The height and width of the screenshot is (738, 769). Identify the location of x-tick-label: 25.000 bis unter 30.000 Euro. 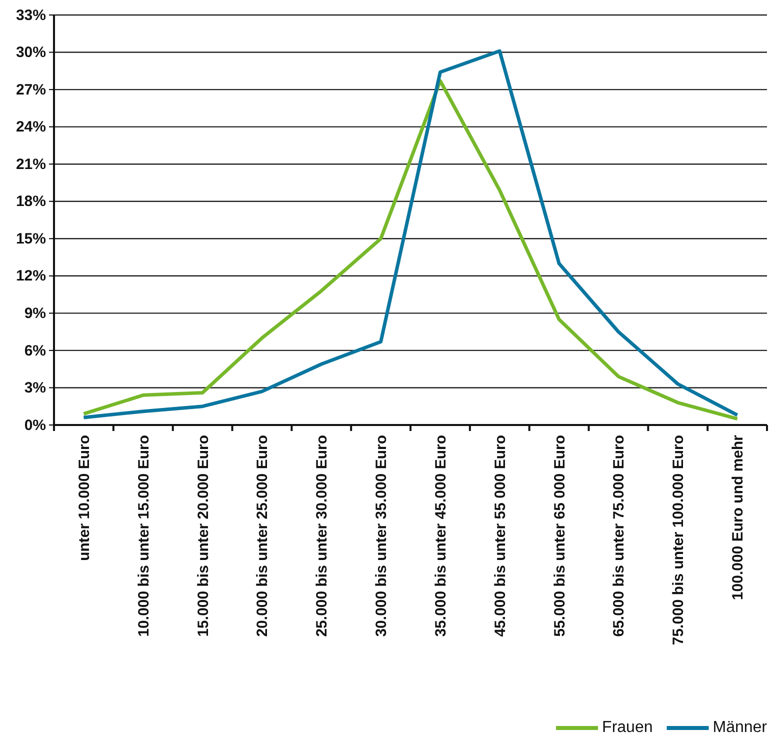
(322, 536).